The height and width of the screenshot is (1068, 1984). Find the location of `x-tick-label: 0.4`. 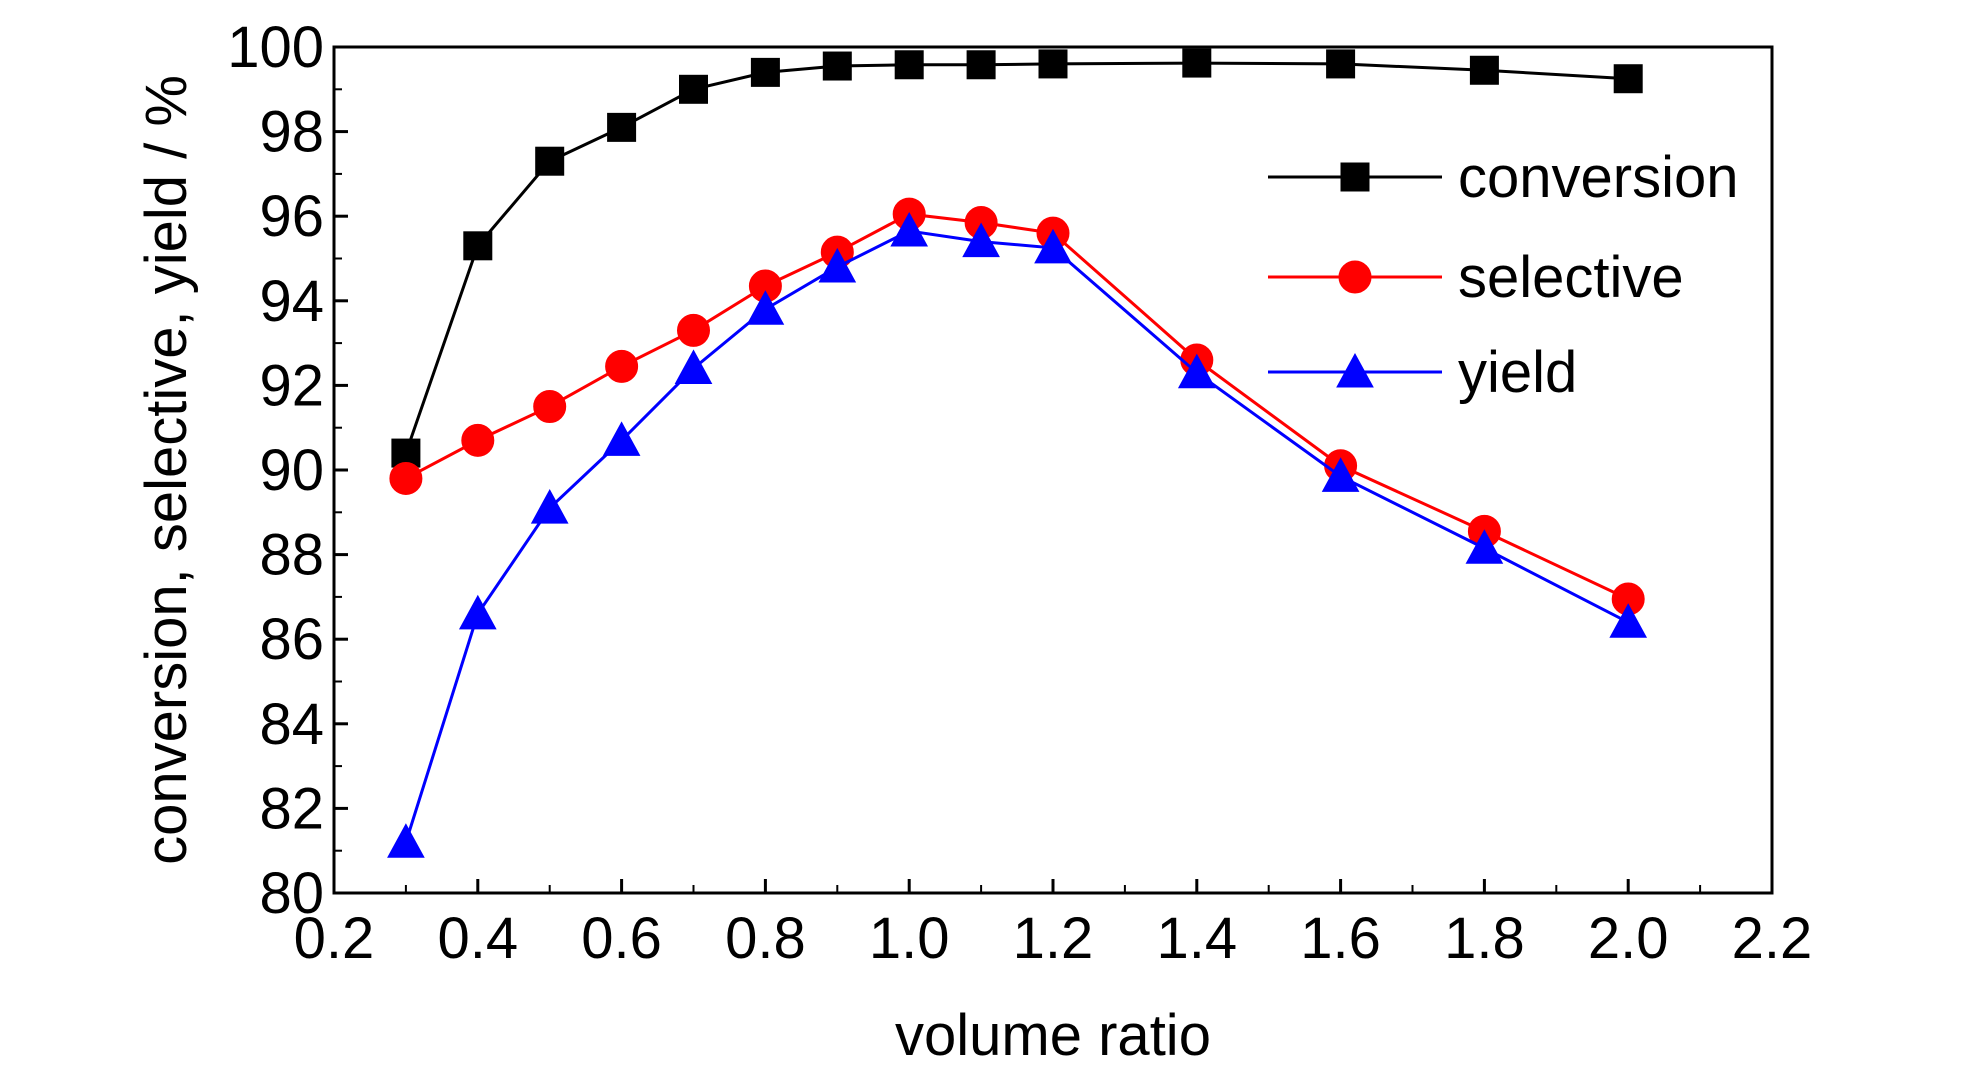

x-tick-label: 0.4 is located at coordinates (477, 938).